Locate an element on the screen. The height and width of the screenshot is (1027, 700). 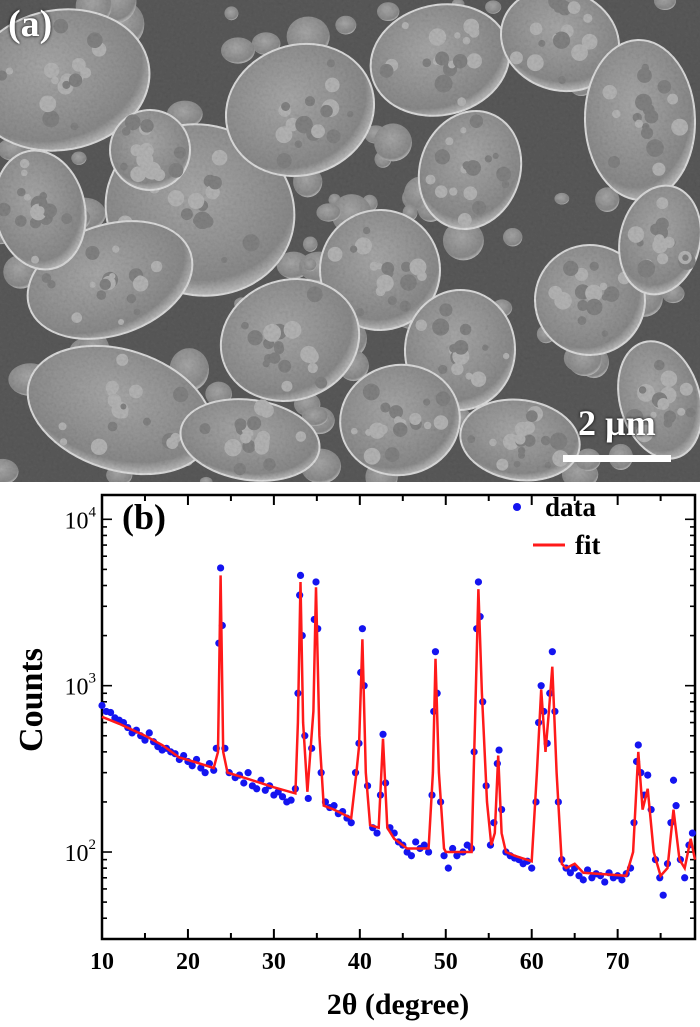
x-tick-label: 10 is located at coordinates (102, 962).